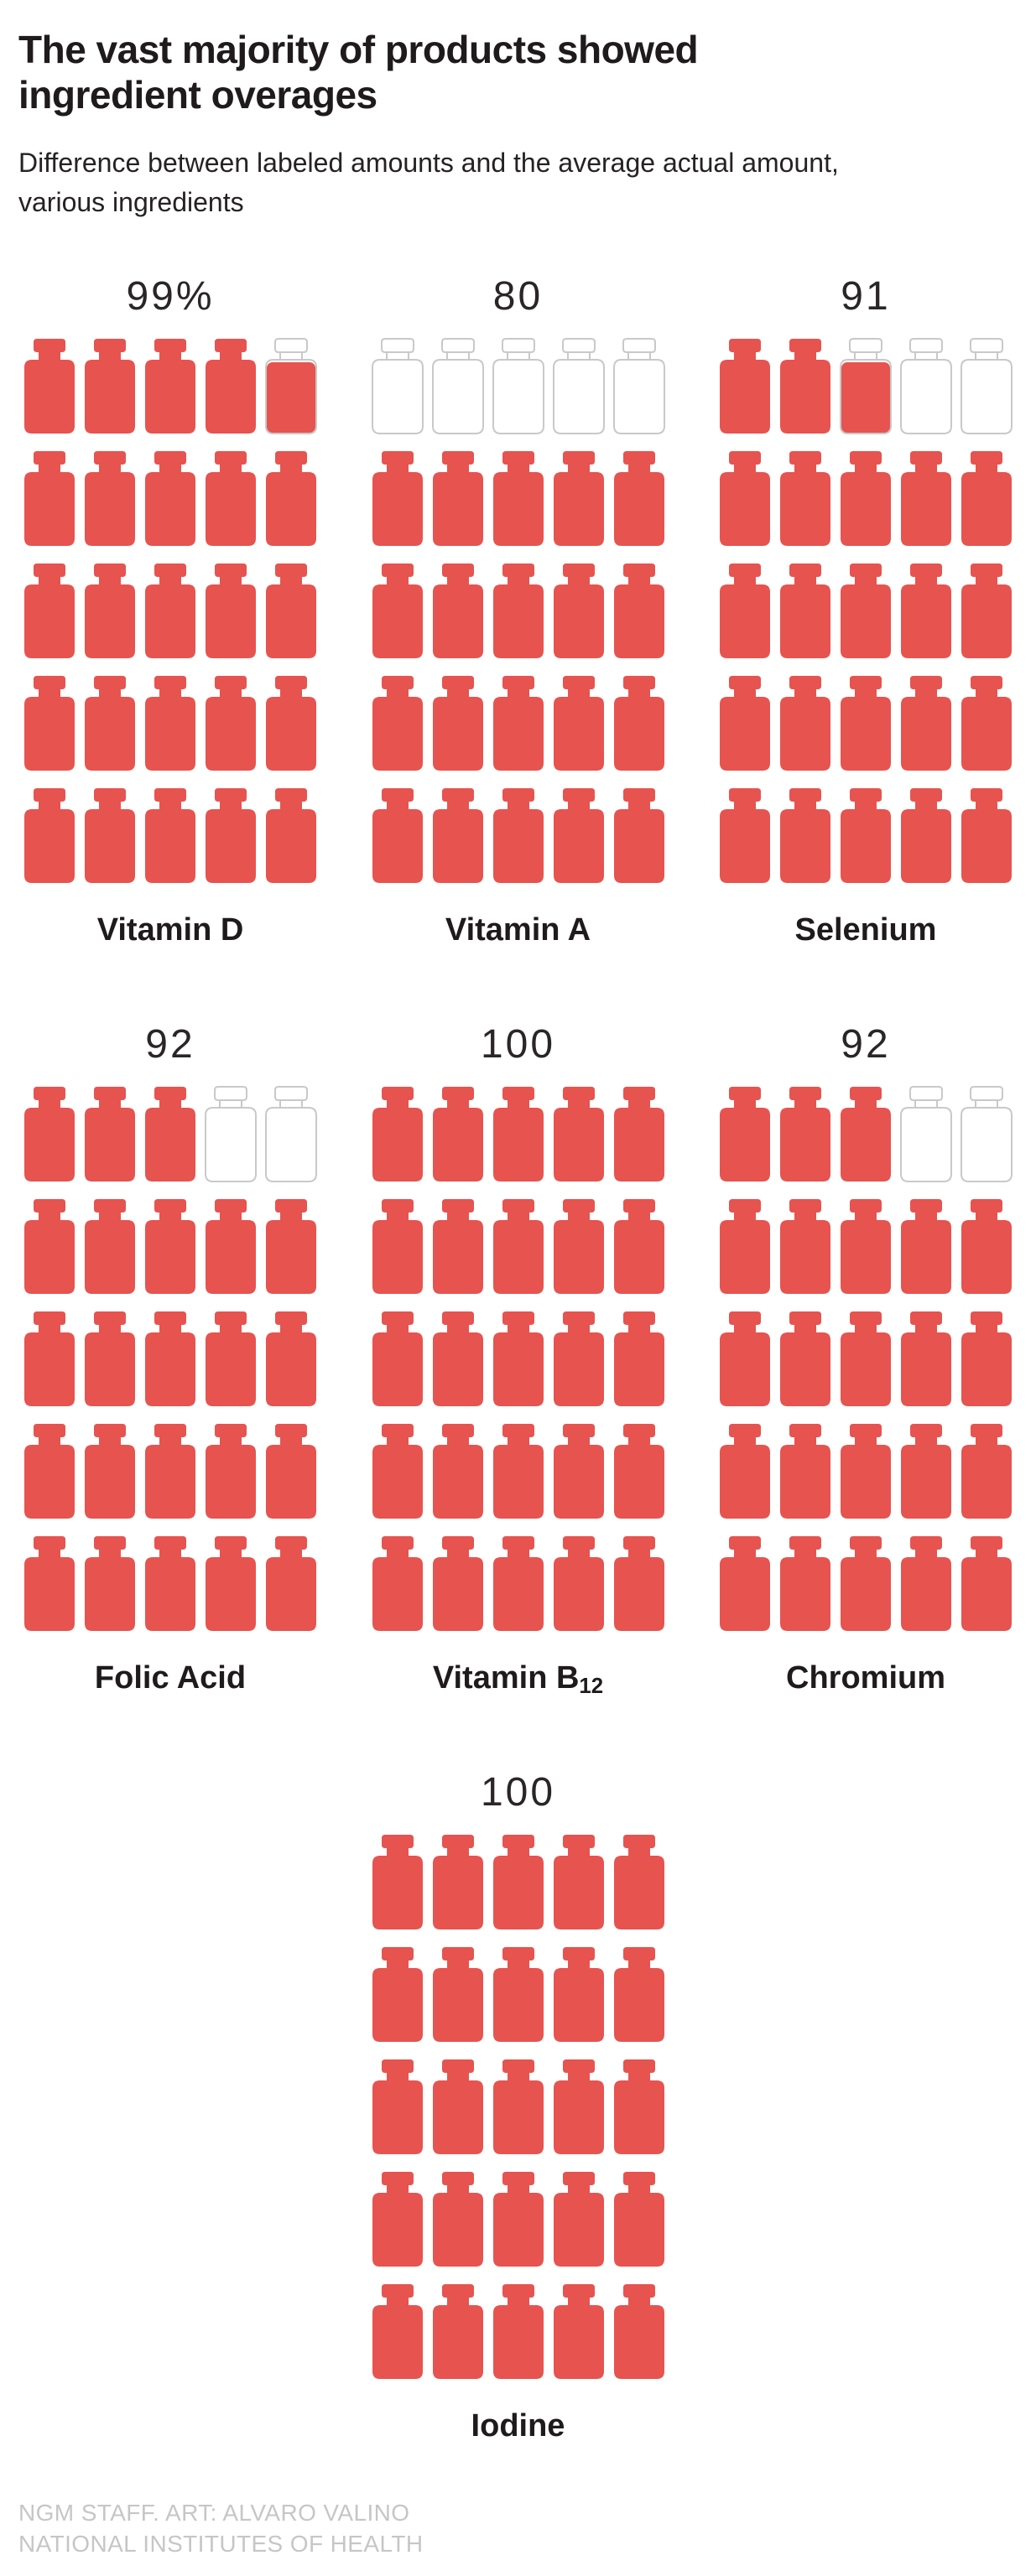 This screenshot has height=2576, width=1036. What do you see at coordinates (170, 609) in the screenshot?
I see `panel-vitamin-d: 99% Vitamin D` at bounding box center [170, 609].